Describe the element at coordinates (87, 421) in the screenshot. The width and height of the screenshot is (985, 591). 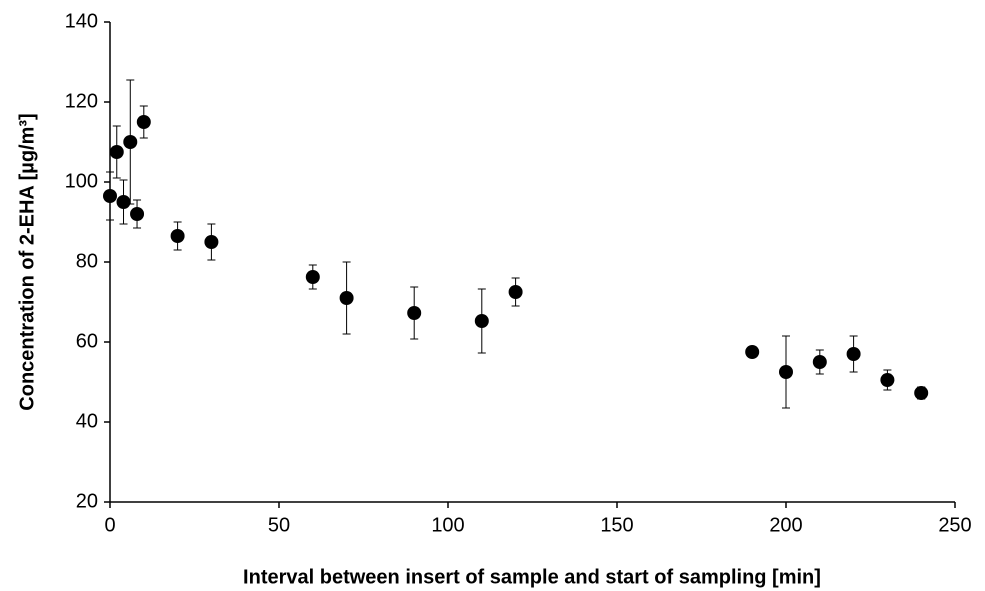
I see `y-tick-label: 40` at that location.